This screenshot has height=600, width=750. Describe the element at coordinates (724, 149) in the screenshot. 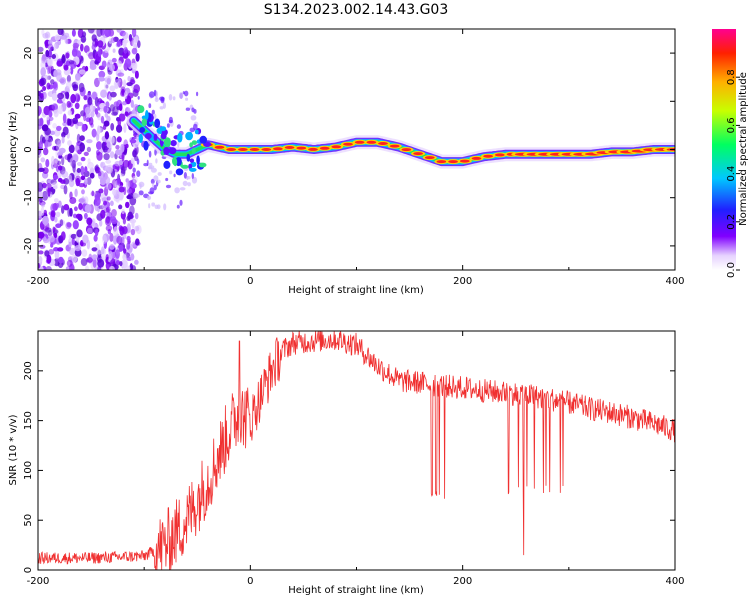

I see `colorbar-gradient` at that location.